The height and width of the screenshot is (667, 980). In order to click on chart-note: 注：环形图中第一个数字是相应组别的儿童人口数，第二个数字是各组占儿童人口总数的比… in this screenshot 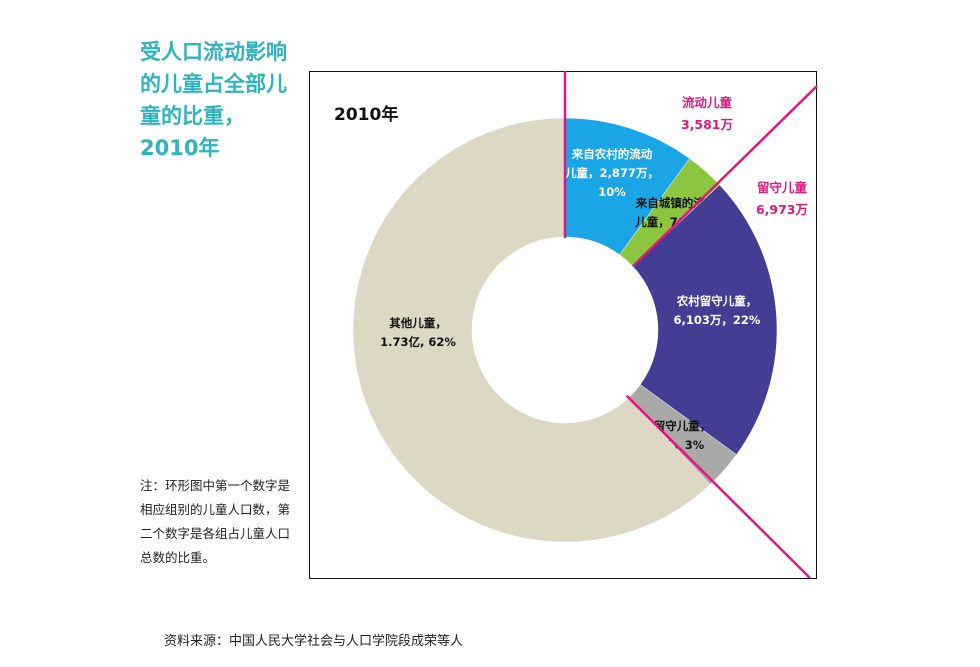, I will do `click(215, 521)`.